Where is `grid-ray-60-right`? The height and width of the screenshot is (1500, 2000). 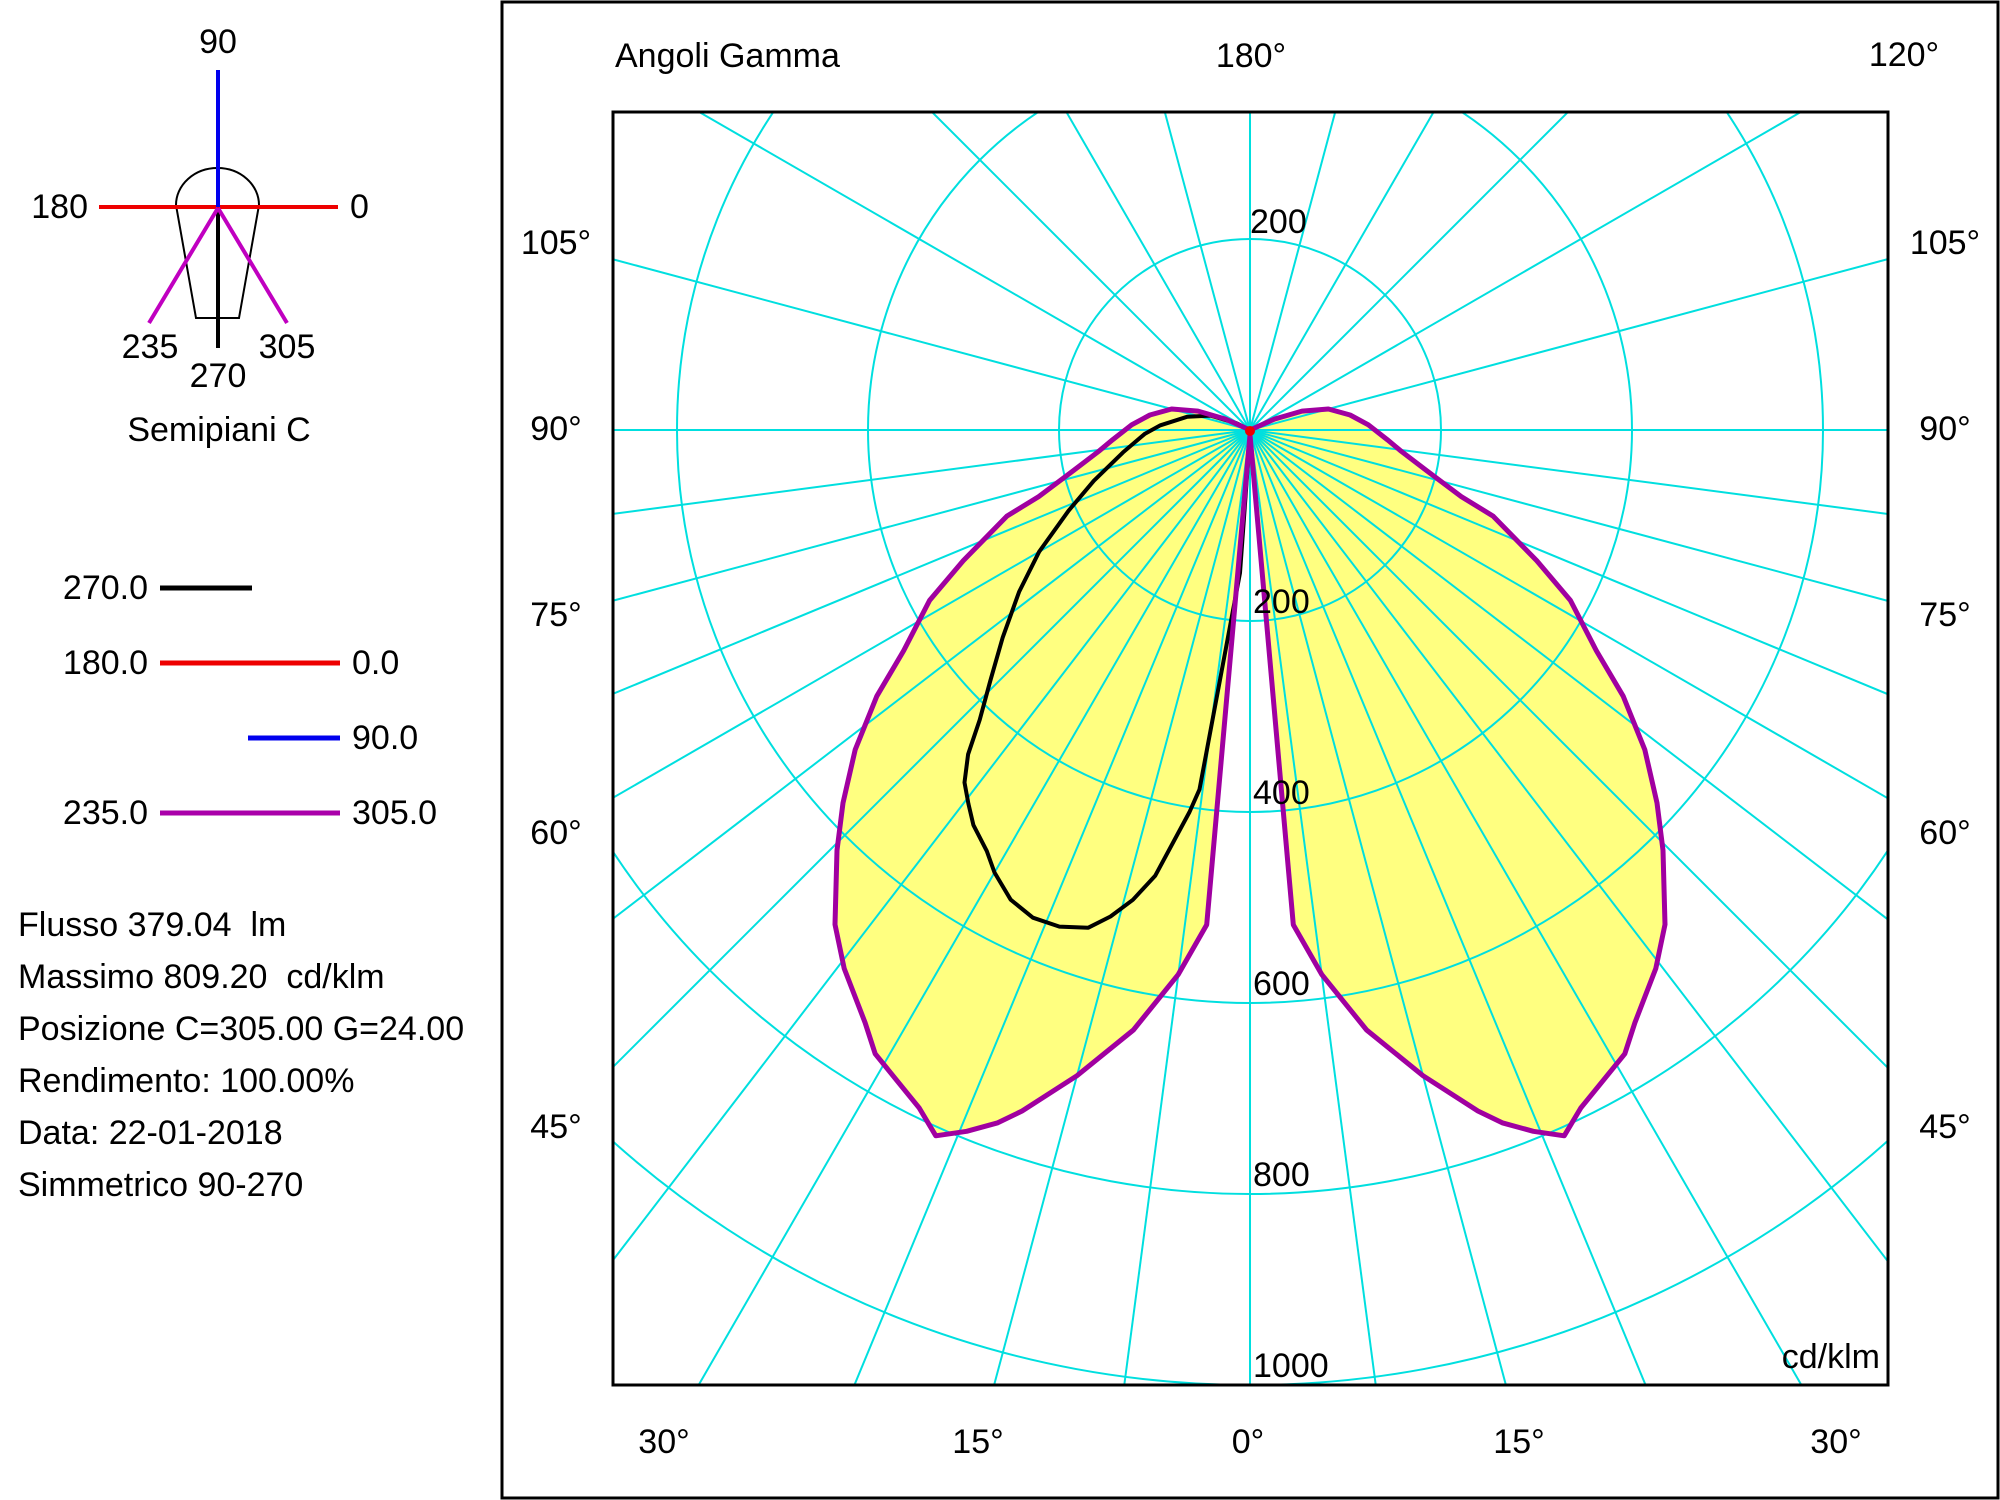 grid-ray-60-right is located at coordinates (1568, 614).